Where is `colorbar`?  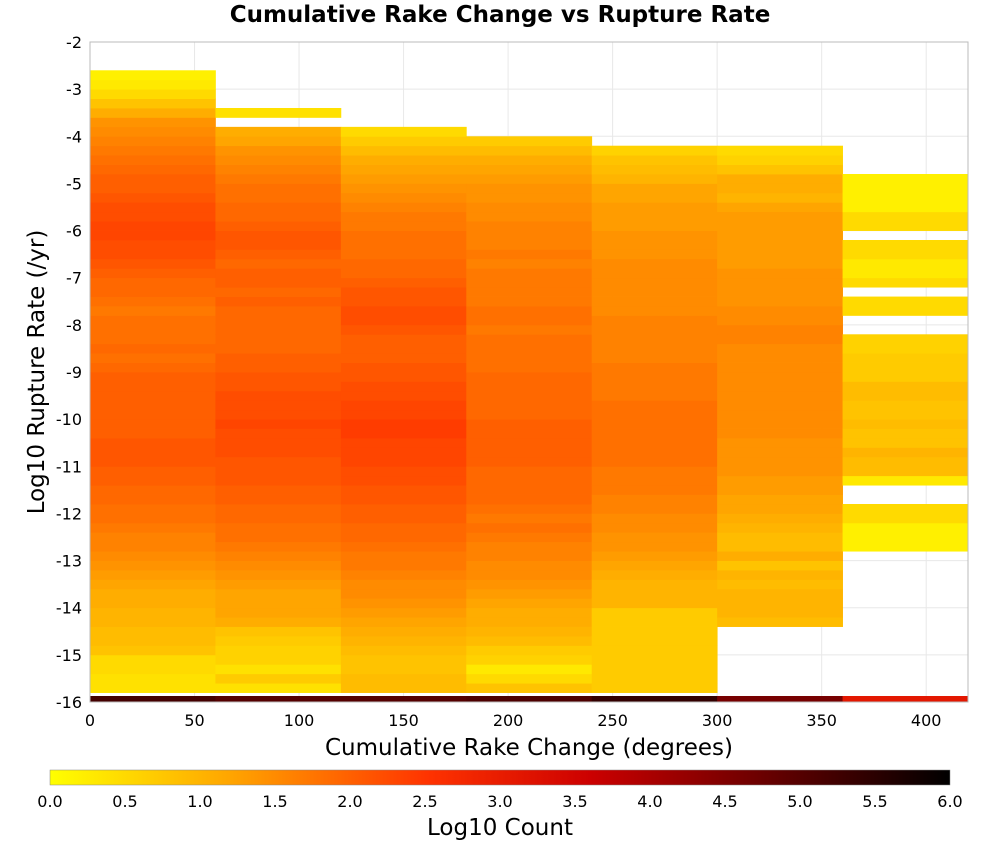
colorbar is located at coordinates (500, 777).